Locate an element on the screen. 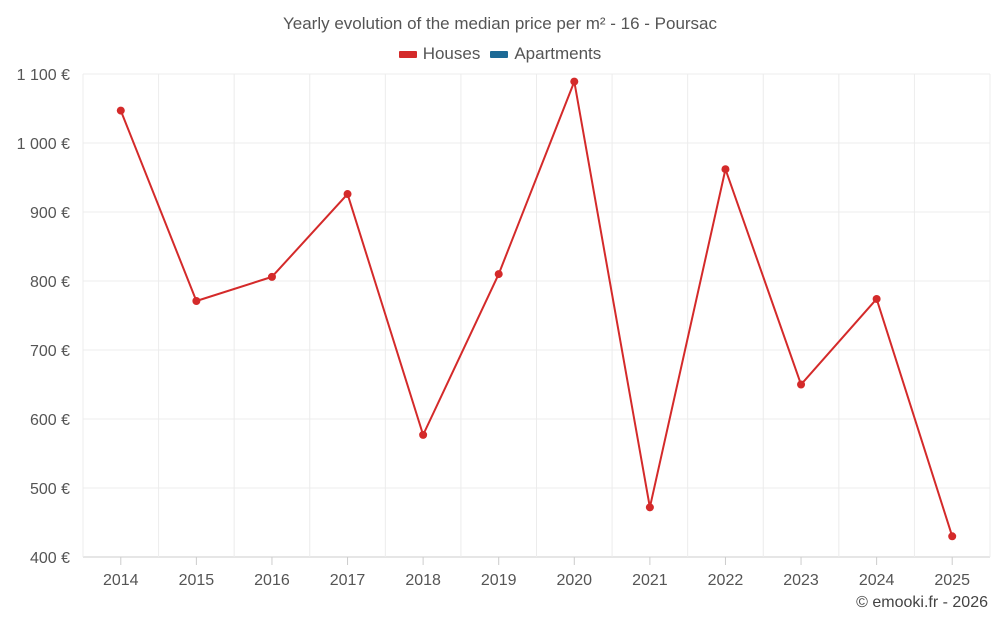  x-tick-label: 2019 is located at coordinates (499, 580).